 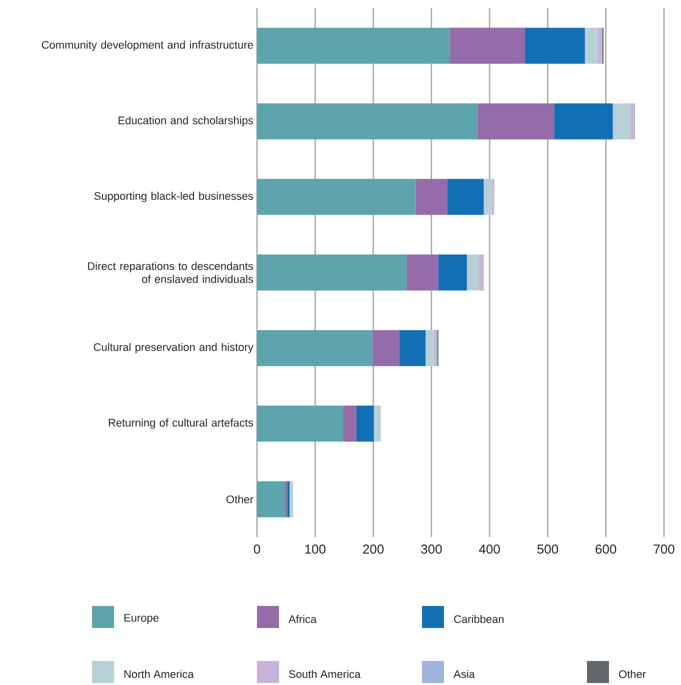 What do you see at coordinates (159, 674) in the screenshot?
I see `legend-label: North America` at bounding box center [159, 674].